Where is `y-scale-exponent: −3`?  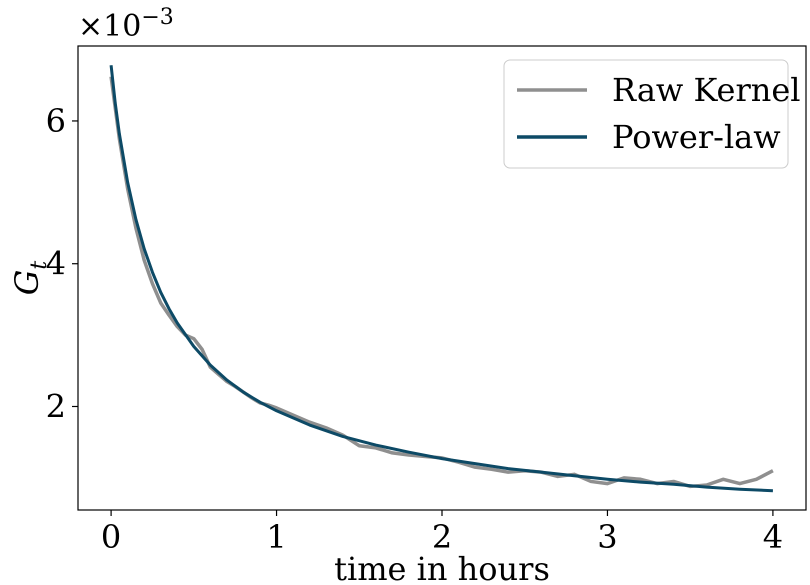 y-scale-exponent: −3 is located at coordinates (157, 17).